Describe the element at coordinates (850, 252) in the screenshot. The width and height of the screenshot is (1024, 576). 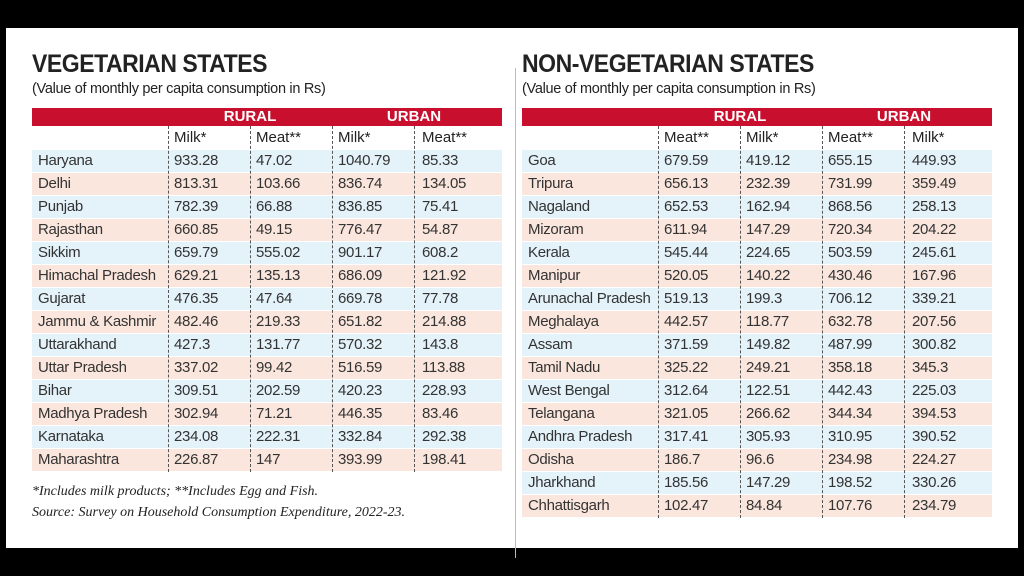
I see `value-cell: 503.59` at that location.